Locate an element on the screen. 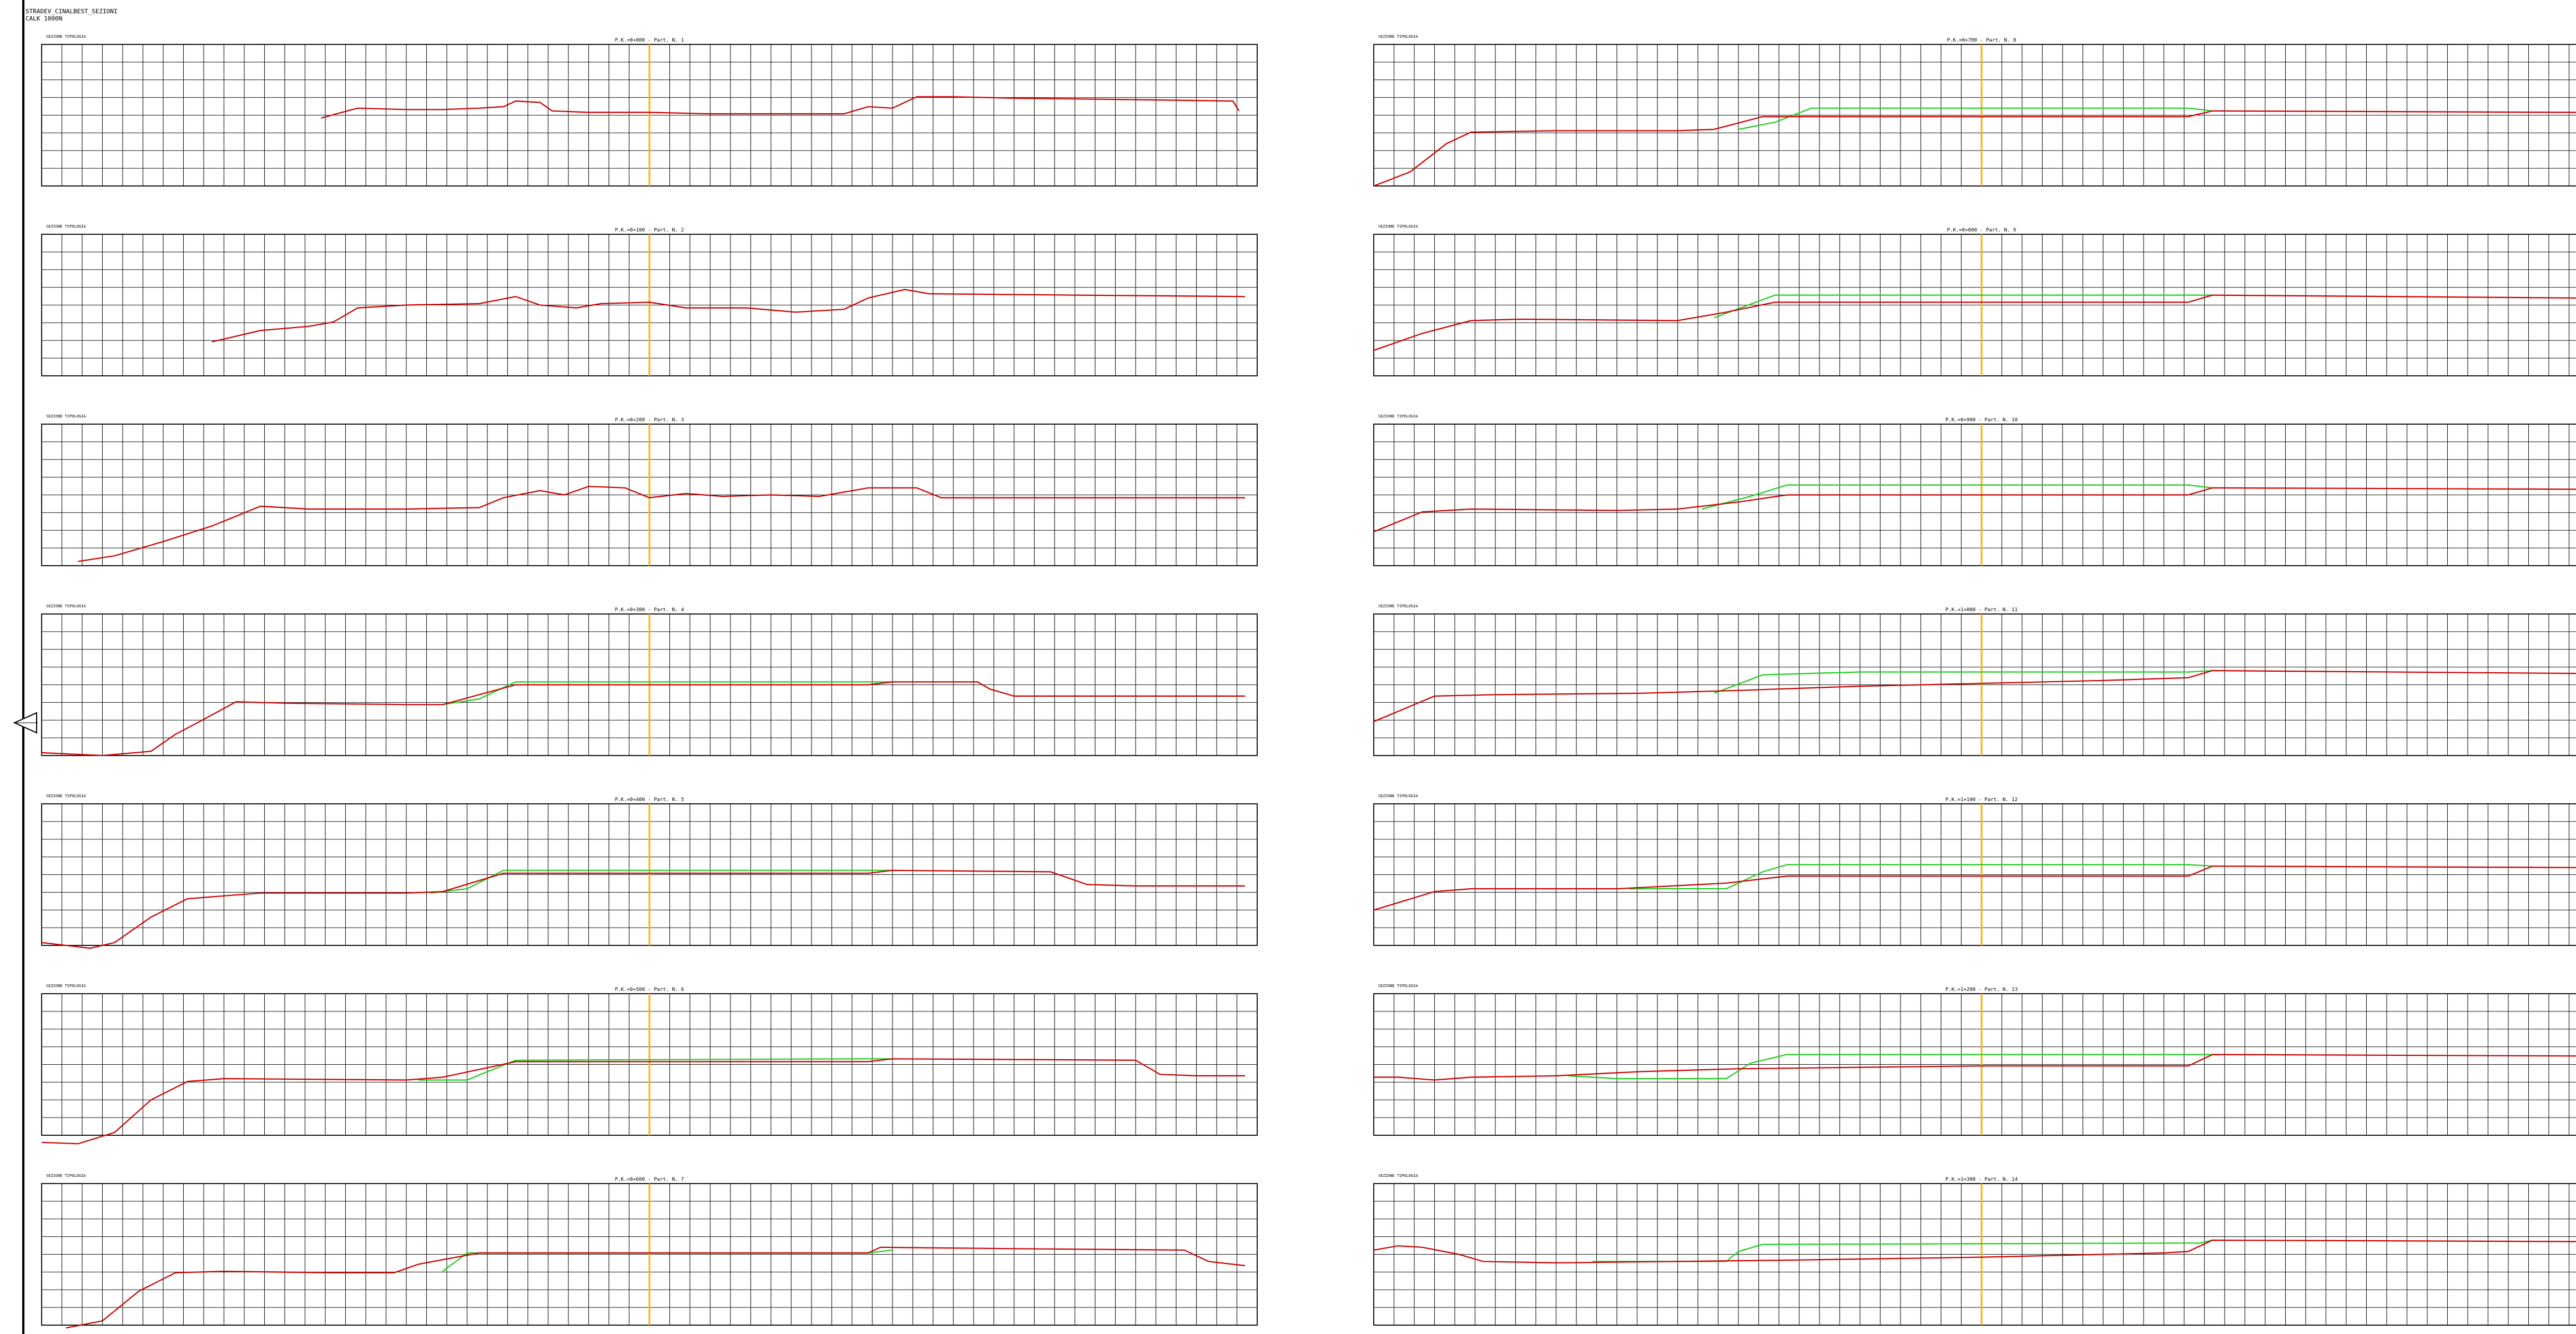 The height and width of the screenshot is (1334, 2576). document-left-border is located at coordinates (23, 667).